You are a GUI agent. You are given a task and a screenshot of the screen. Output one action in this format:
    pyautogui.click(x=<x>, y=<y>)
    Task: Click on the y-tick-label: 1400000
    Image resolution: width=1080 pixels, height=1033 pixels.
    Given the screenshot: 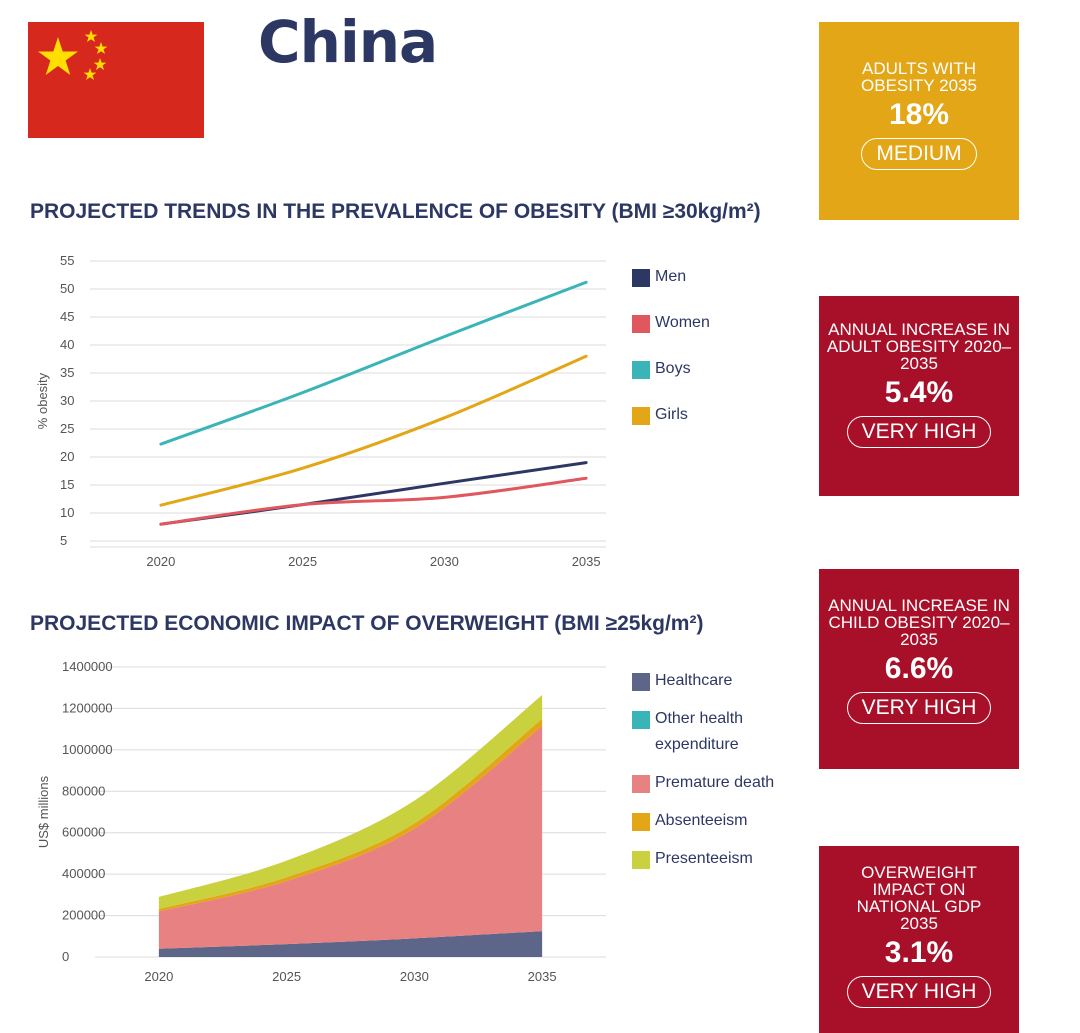 What is the action you would take?
    pyautogui.click(x=87, y=666)
    